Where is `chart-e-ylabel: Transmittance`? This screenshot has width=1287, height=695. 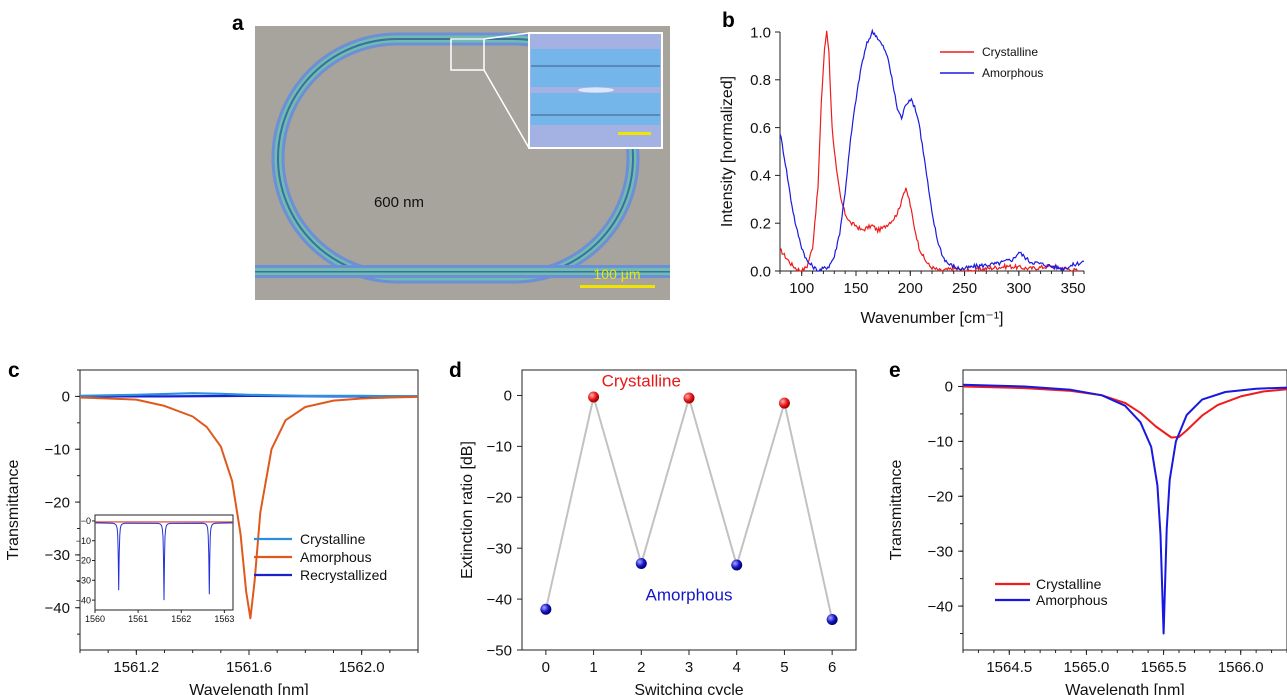 chart-e-ylabel: Transmittance is located at coordinates (896, 510).